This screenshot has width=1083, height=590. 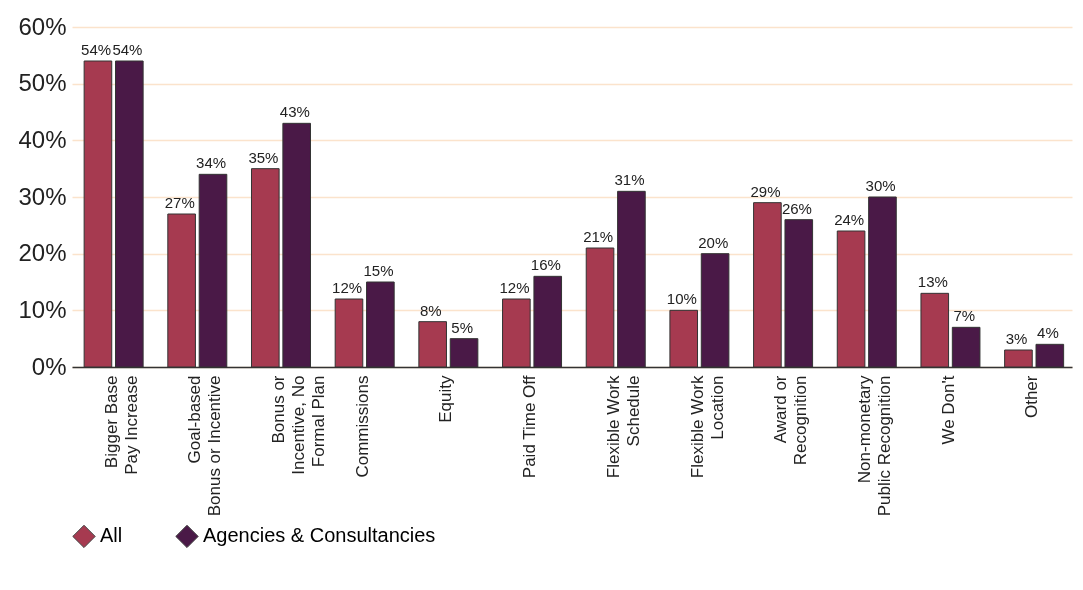 What do you see at coordinates (446, 399) in the screenshot?
I see `x-tick-label: Equity` at bounding box center [446, 399].